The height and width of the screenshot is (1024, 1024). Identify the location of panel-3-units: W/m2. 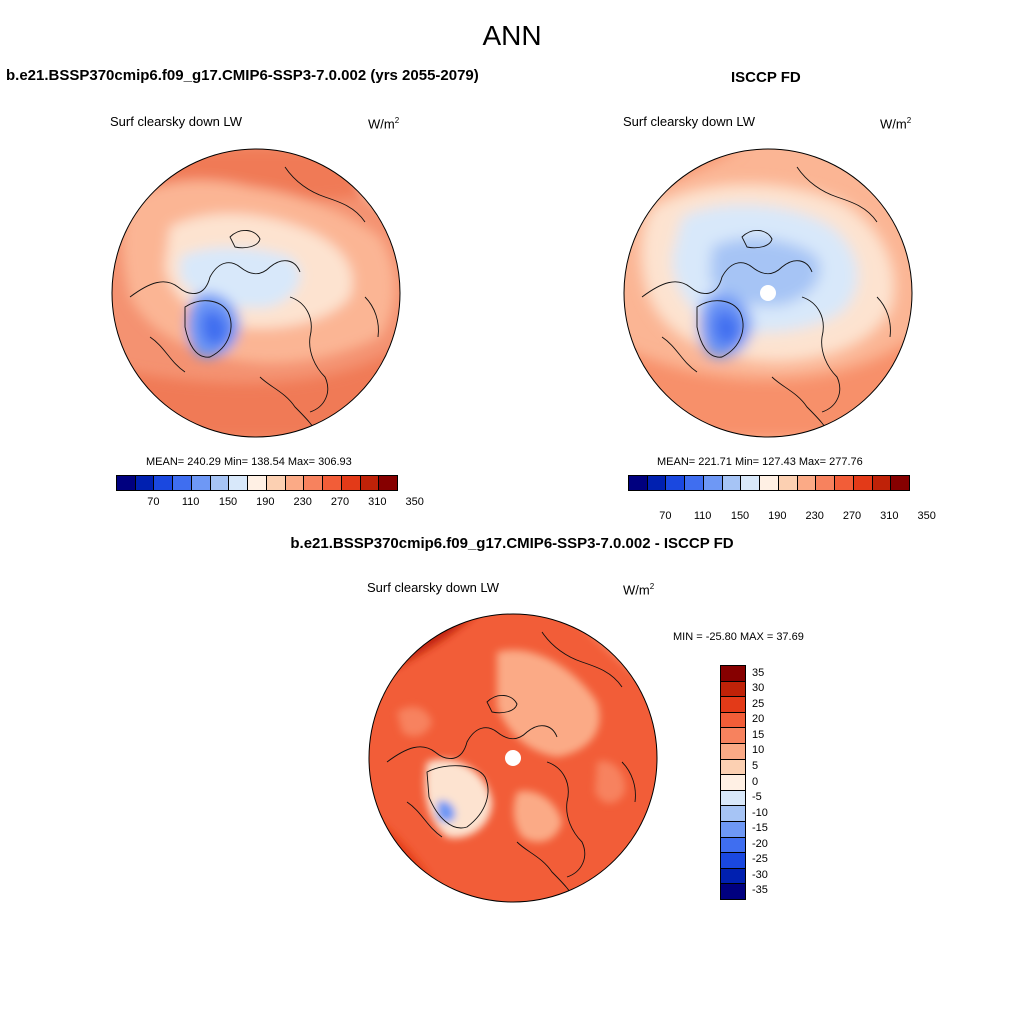
(639, 590).